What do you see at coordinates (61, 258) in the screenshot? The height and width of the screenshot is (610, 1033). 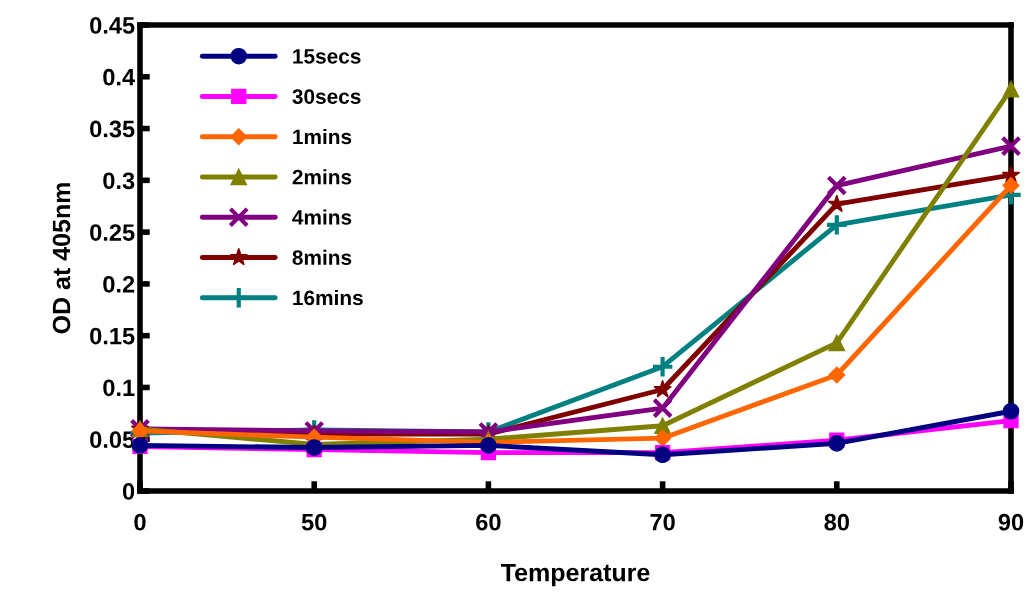 I see `y-axis-title: OD at 405nm` at bounding box center [61, 258].